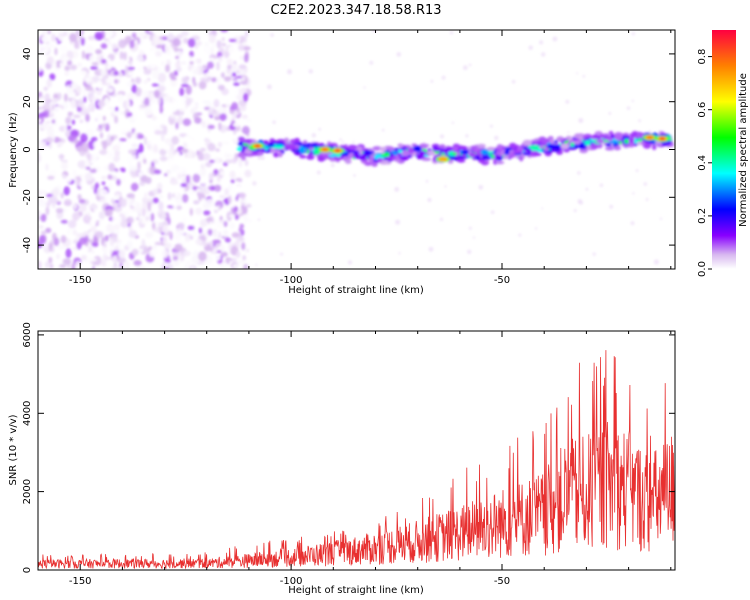  Describe the element at coordinates (27, 54) in the screenshot. I see `y-tick-label: 40` at that location.